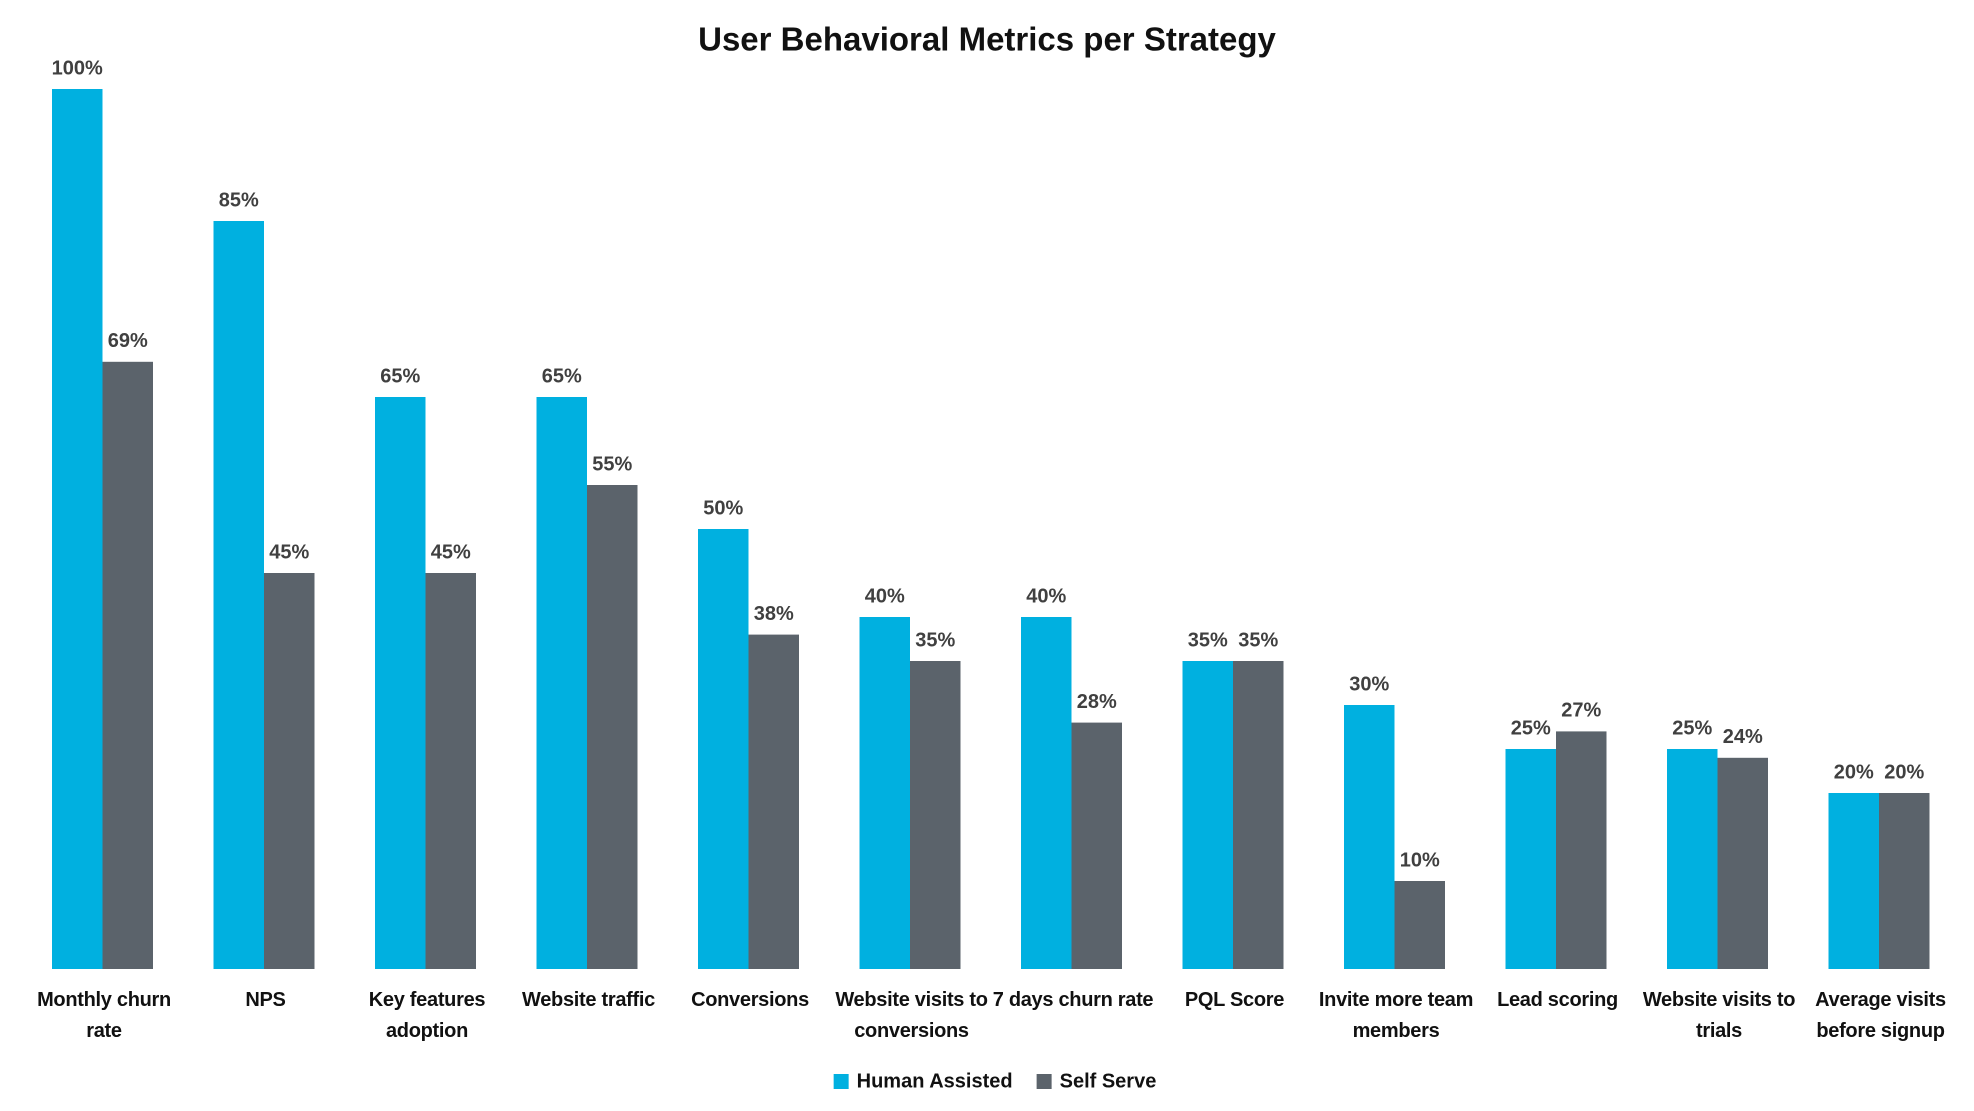 The image size is (1974, 1111). What do you see at coordinates (911, 1015) in the screenshot?
I see `x-tick-label: Website visits to conversions` at bounding box center [911, 1015].